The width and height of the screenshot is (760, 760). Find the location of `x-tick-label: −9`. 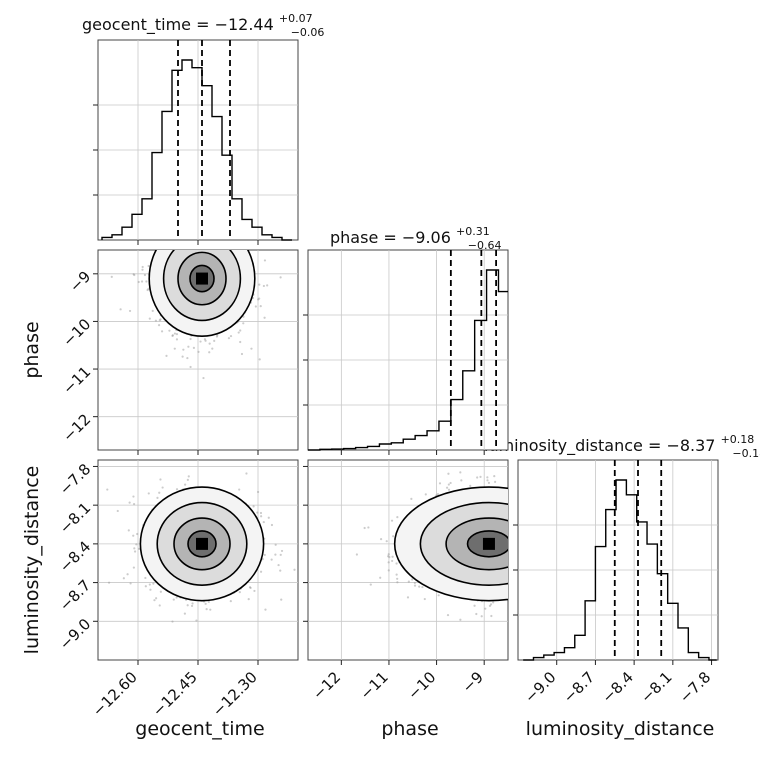

x-tick-label: −9 is located at coordinates (473, 682).